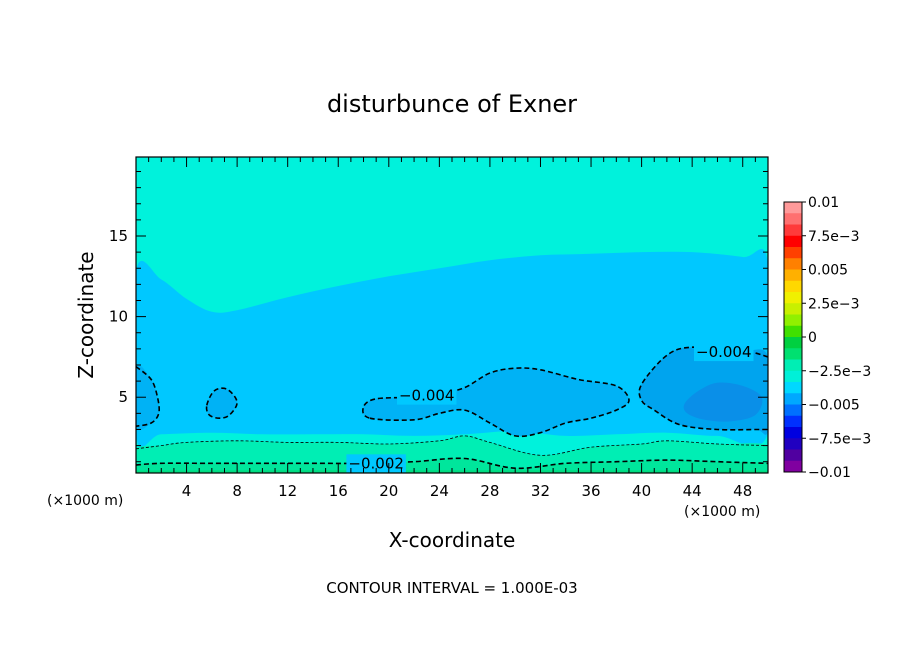 This screenshot has height=654, width=904. What do you see at coordinates (834, 406) in the screenshot?
I see `colorbar-label: −0.005` at bounding box center [834, 406].